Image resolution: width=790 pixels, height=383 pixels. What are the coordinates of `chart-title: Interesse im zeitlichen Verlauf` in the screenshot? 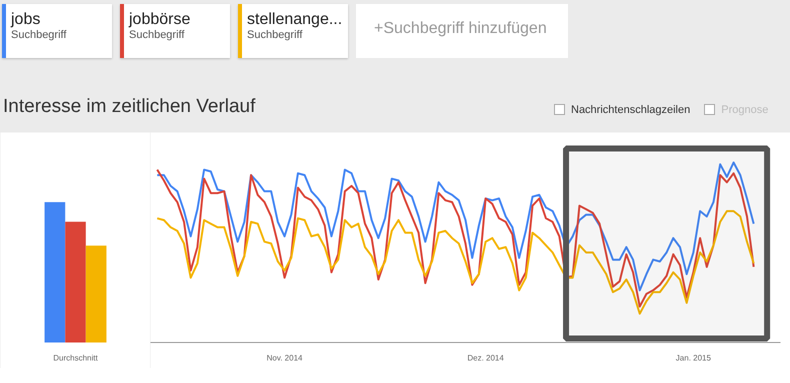 It's located at (129, 107).